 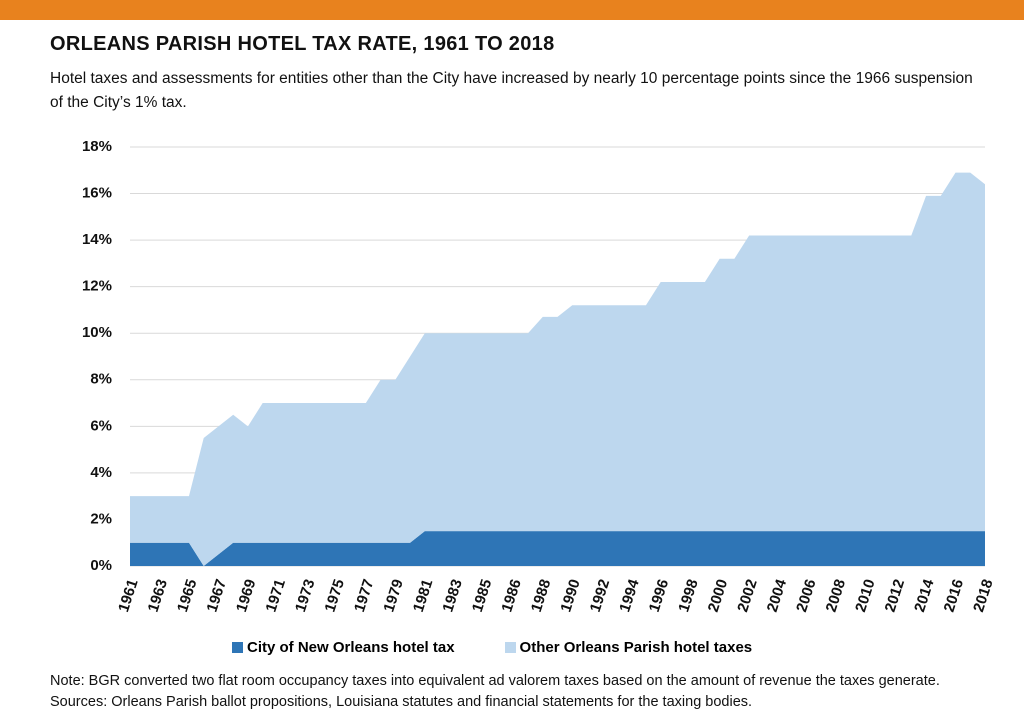 What do you see at coordinates (97, 332) in the screenshot?
I see `y-tick-label: 10%` at bounding box center [97, 332].